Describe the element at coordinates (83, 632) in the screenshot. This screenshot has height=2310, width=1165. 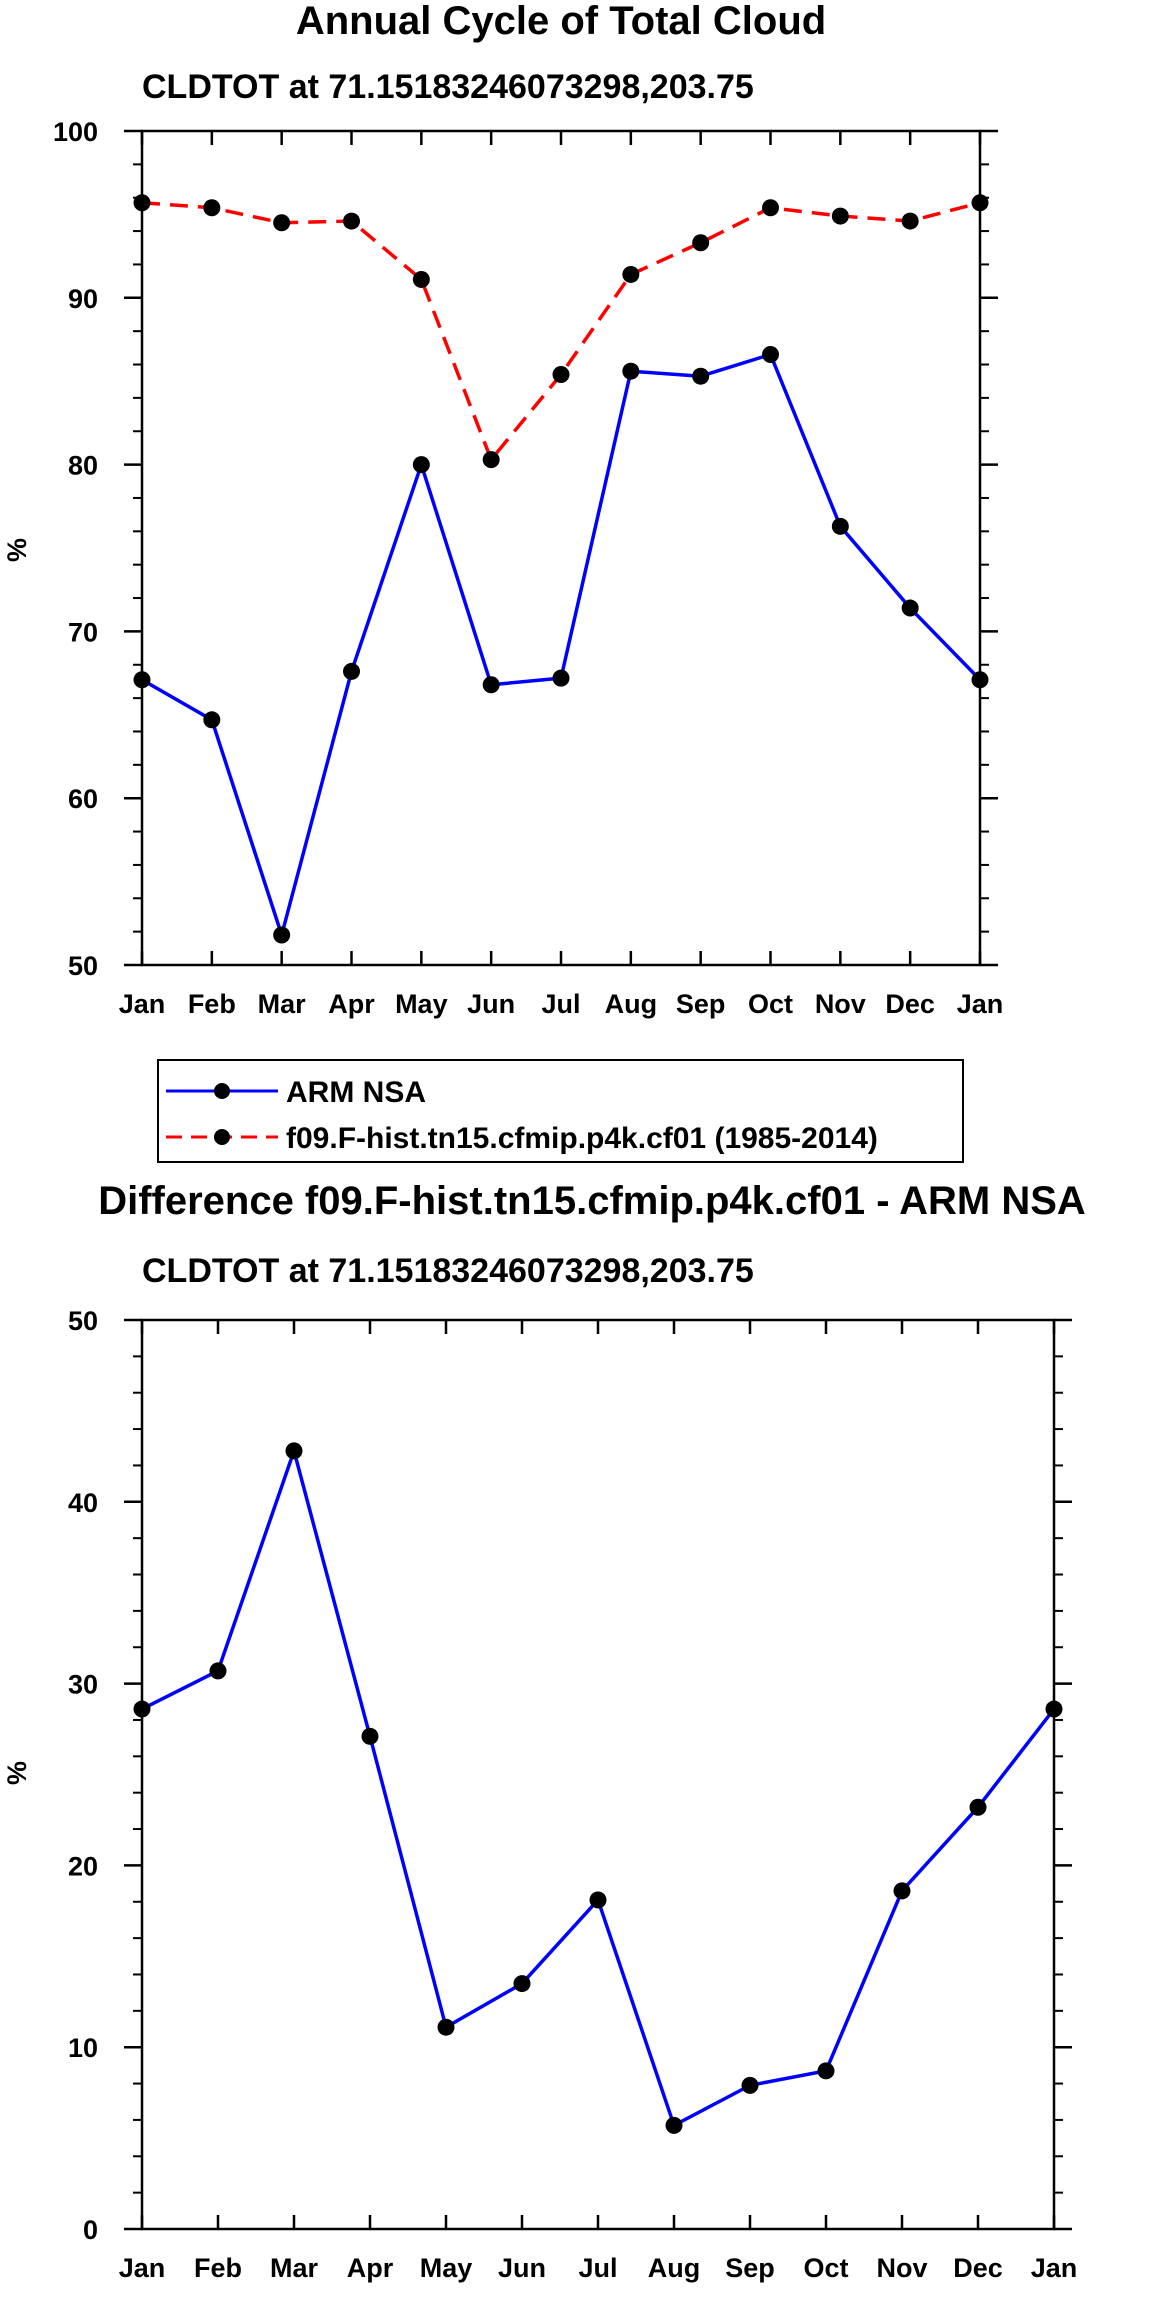
I see `chart1-ytick-label: 70` at that location.